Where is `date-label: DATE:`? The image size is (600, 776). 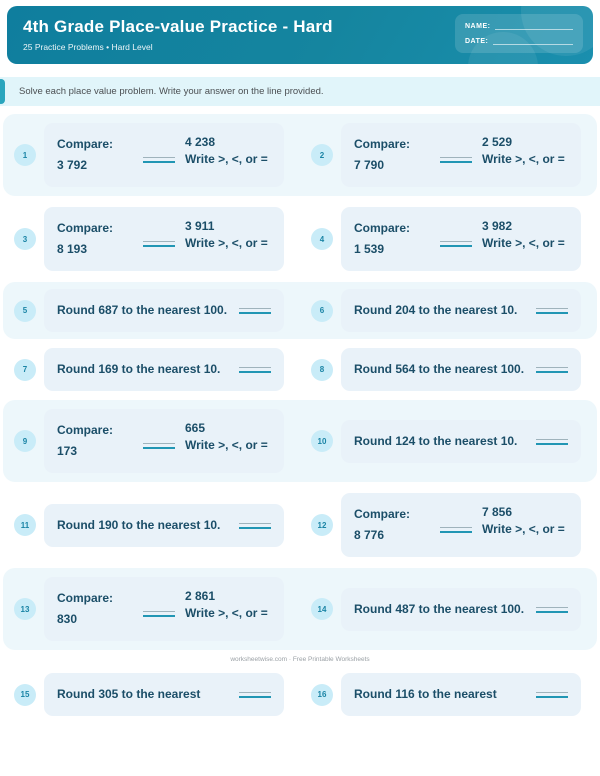 date-label: DATE: is located at coordinates (477, 41).